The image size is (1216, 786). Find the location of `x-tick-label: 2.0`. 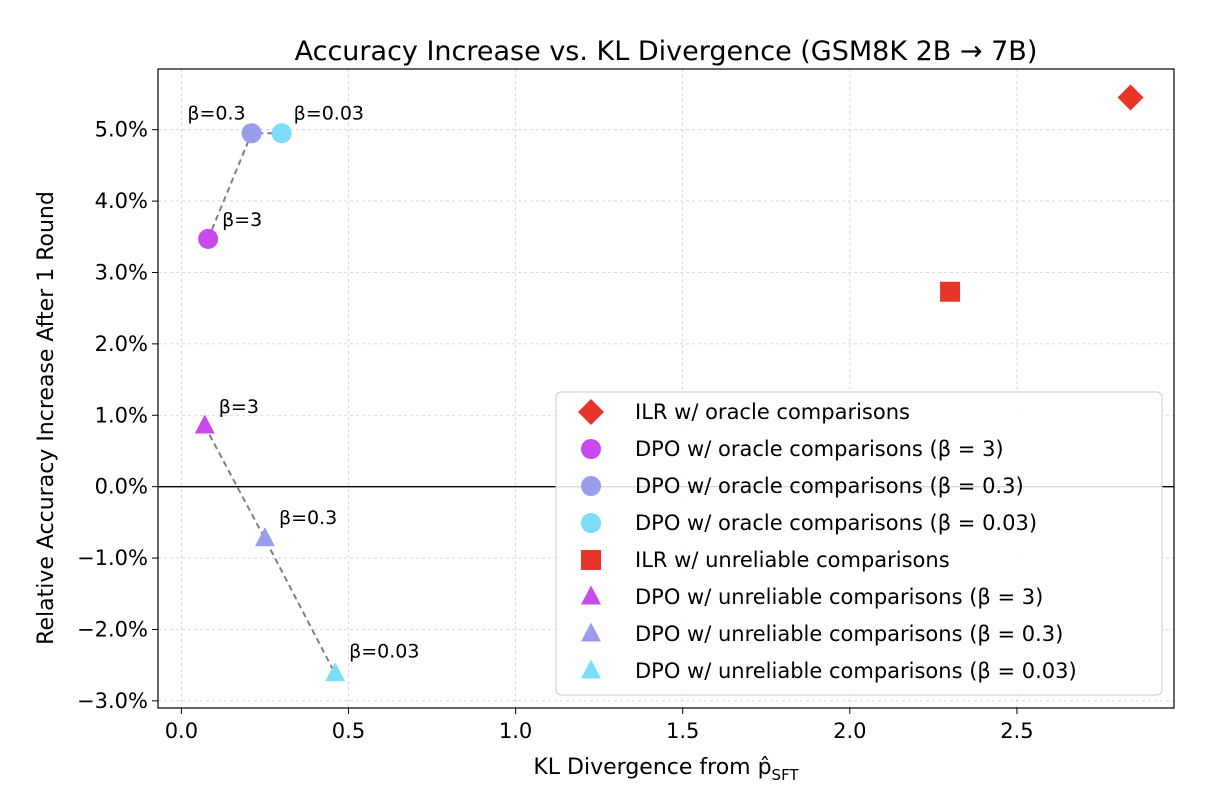

x-tick-label: 2.0 is located at coordinates (849, 731).